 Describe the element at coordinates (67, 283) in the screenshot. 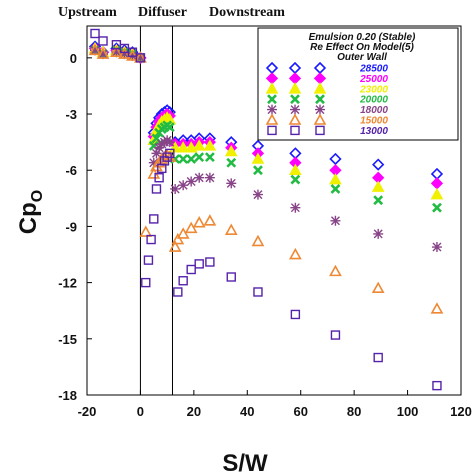

I see `y-tick-label: -12` at that location.